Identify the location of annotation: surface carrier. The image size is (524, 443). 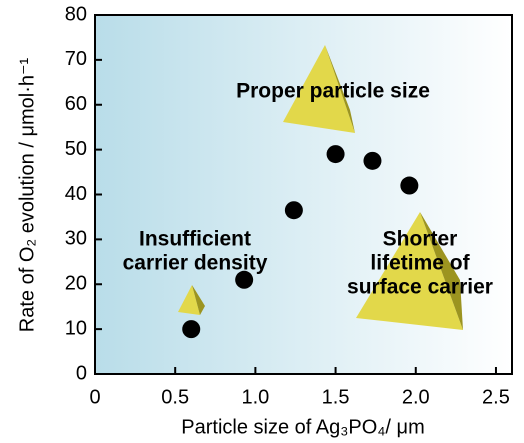
(420, 287).